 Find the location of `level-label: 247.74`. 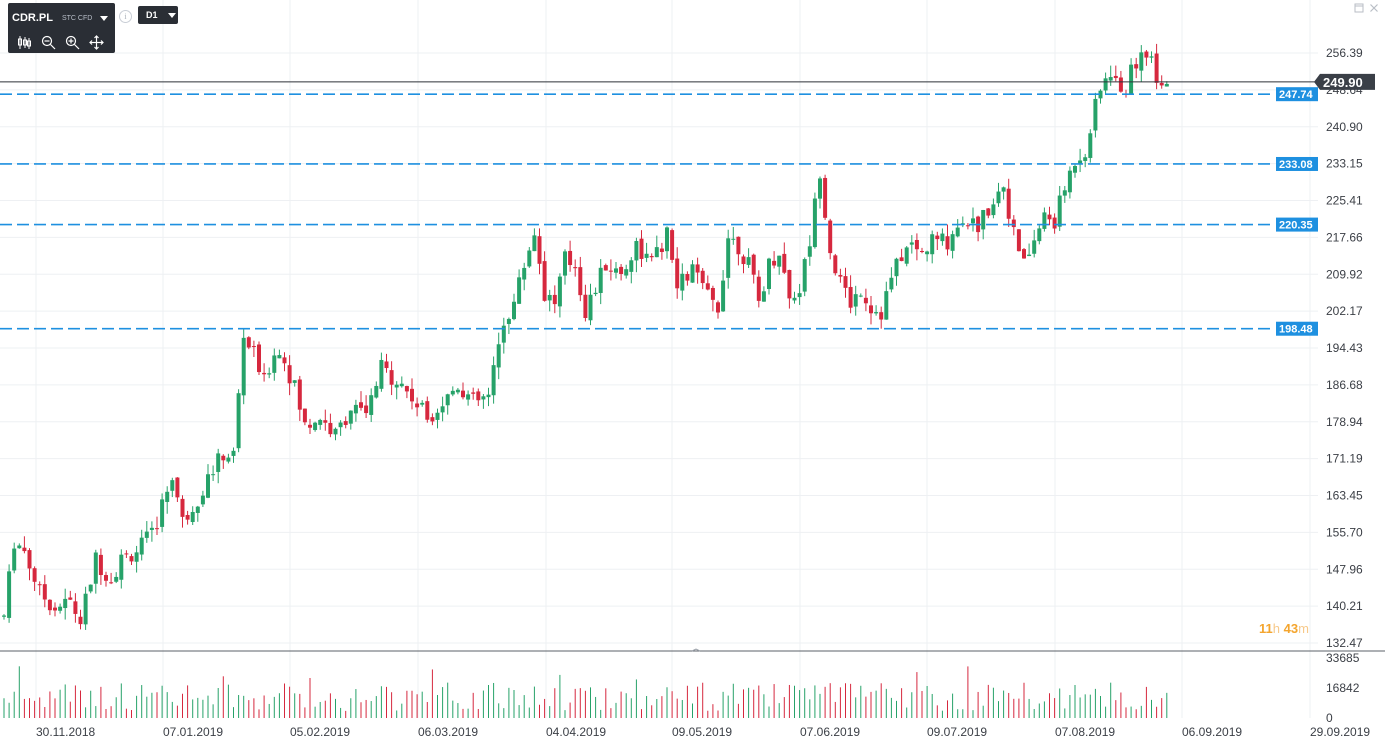

level-label: 247.74 is located at coordinates (1296, 95).